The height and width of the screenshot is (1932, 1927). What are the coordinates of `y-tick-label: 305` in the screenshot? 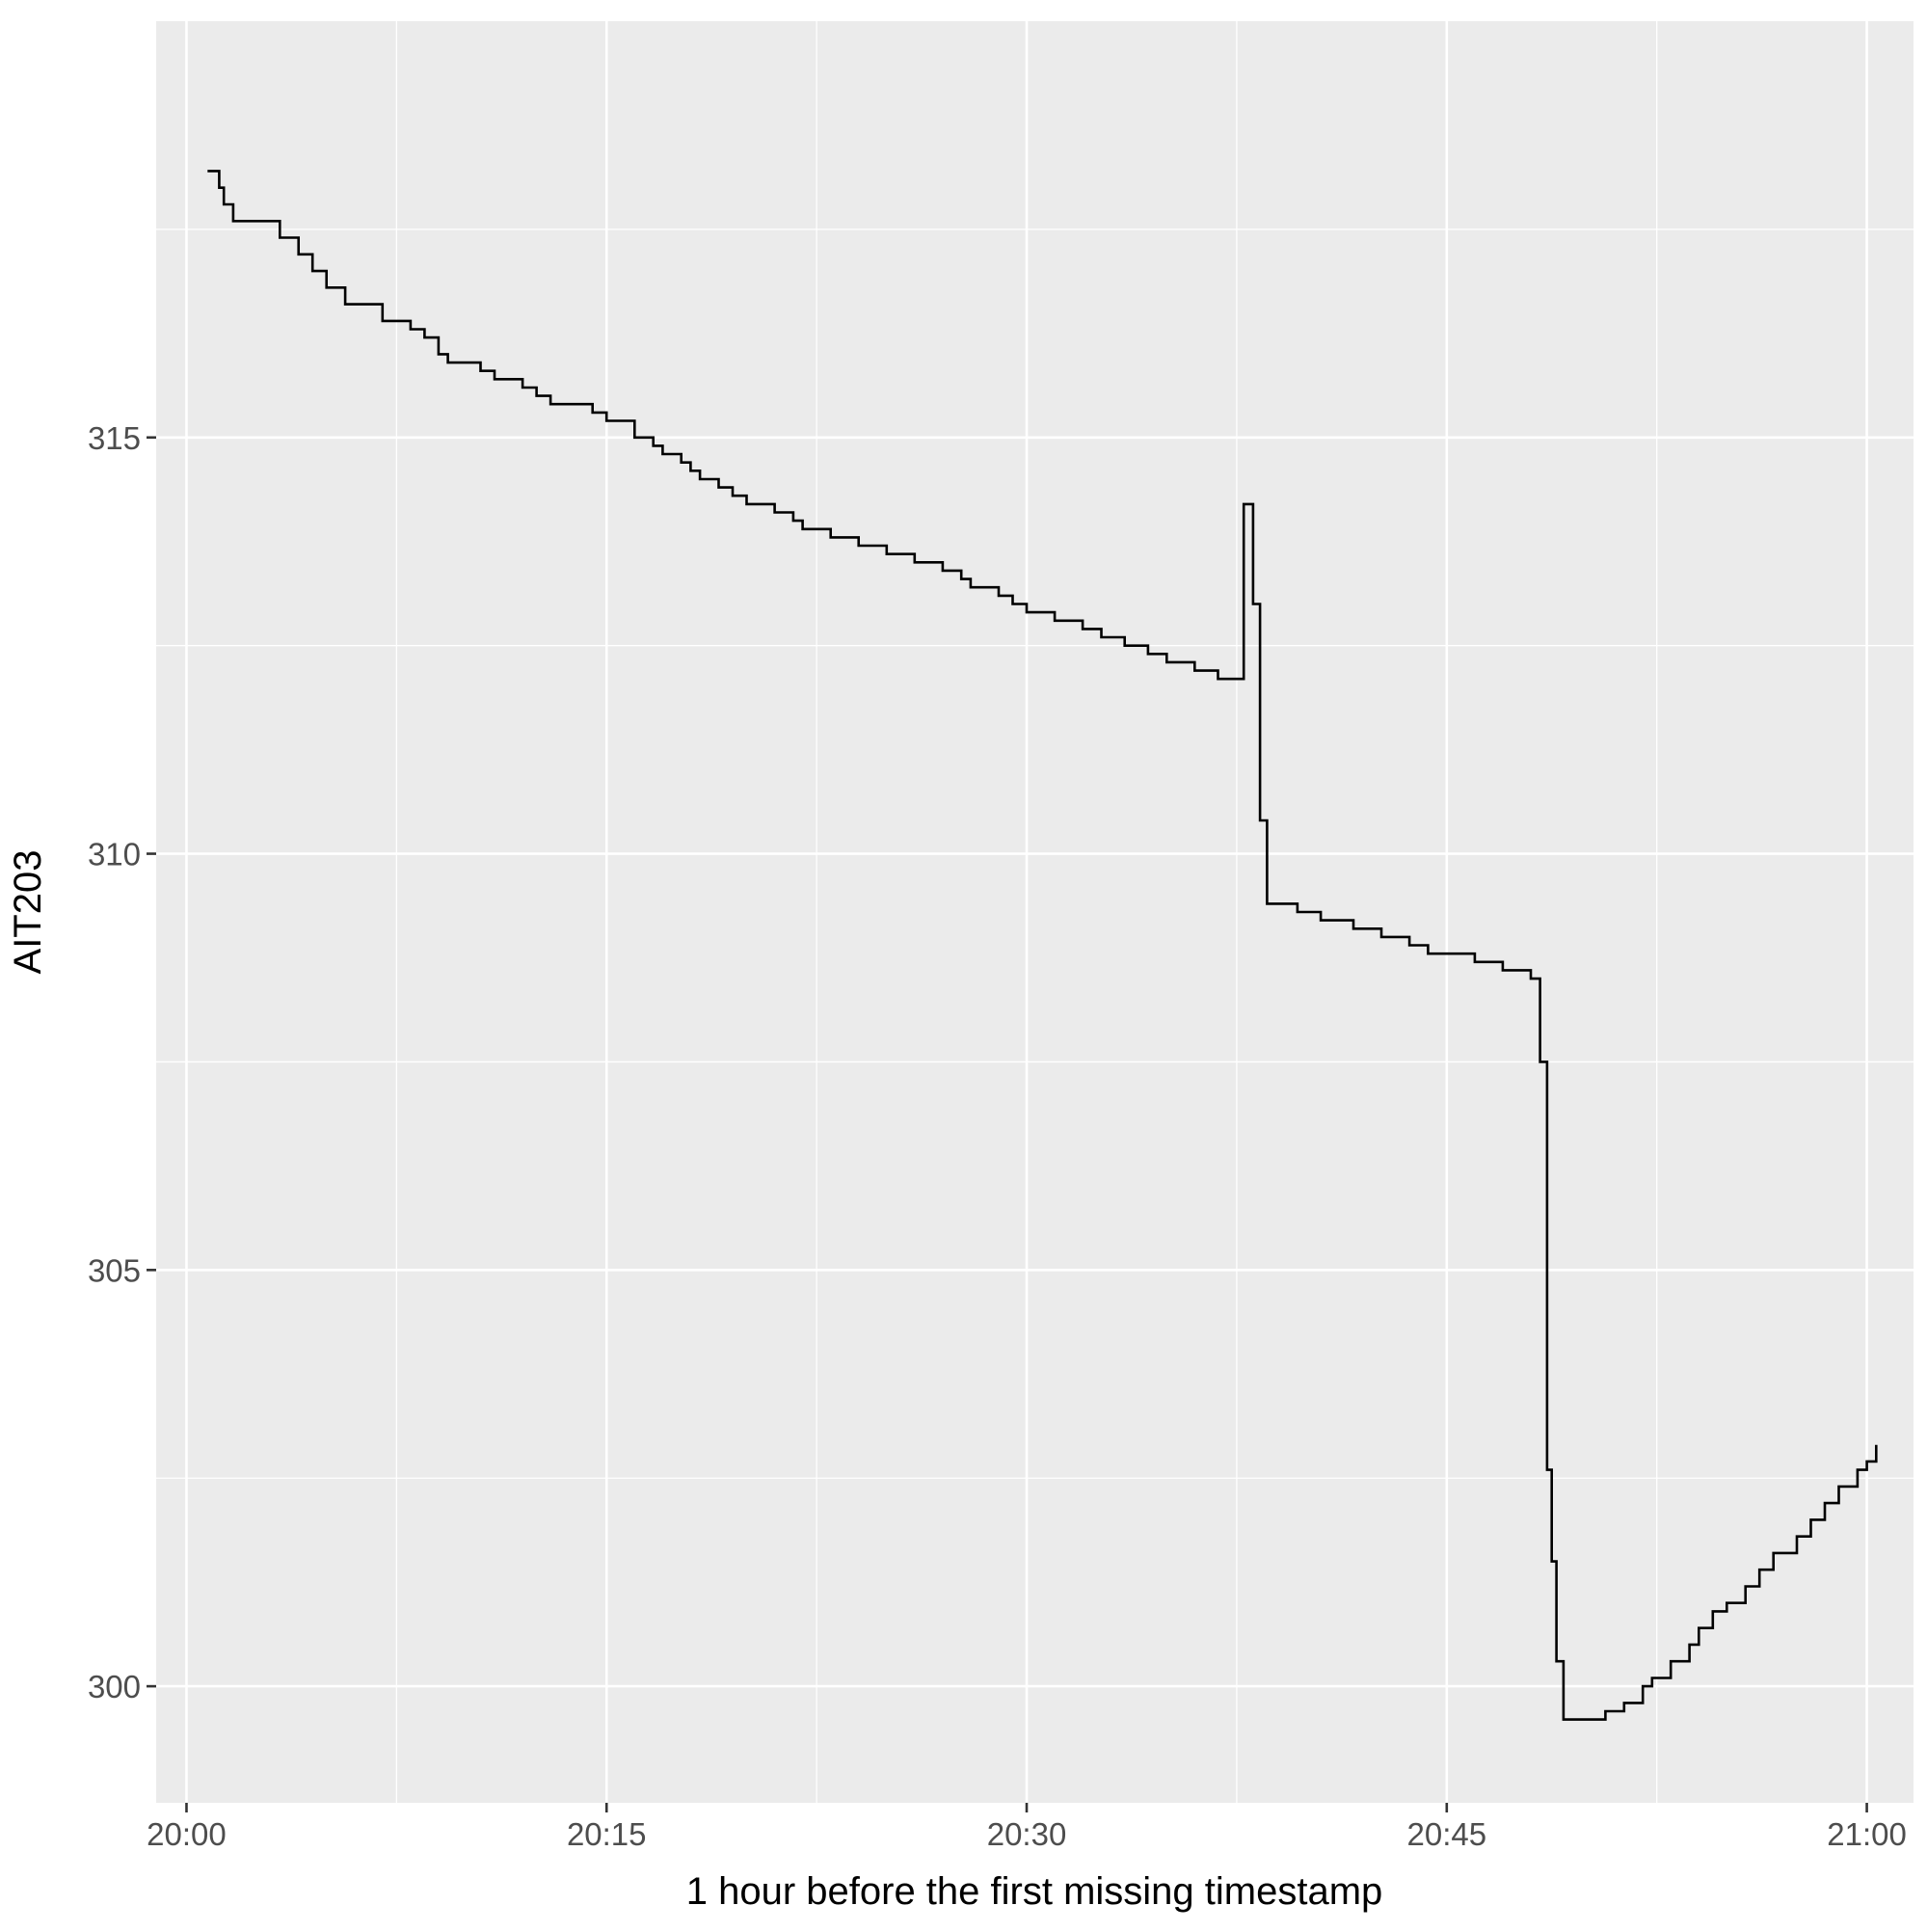 It's located at (114, 1270).